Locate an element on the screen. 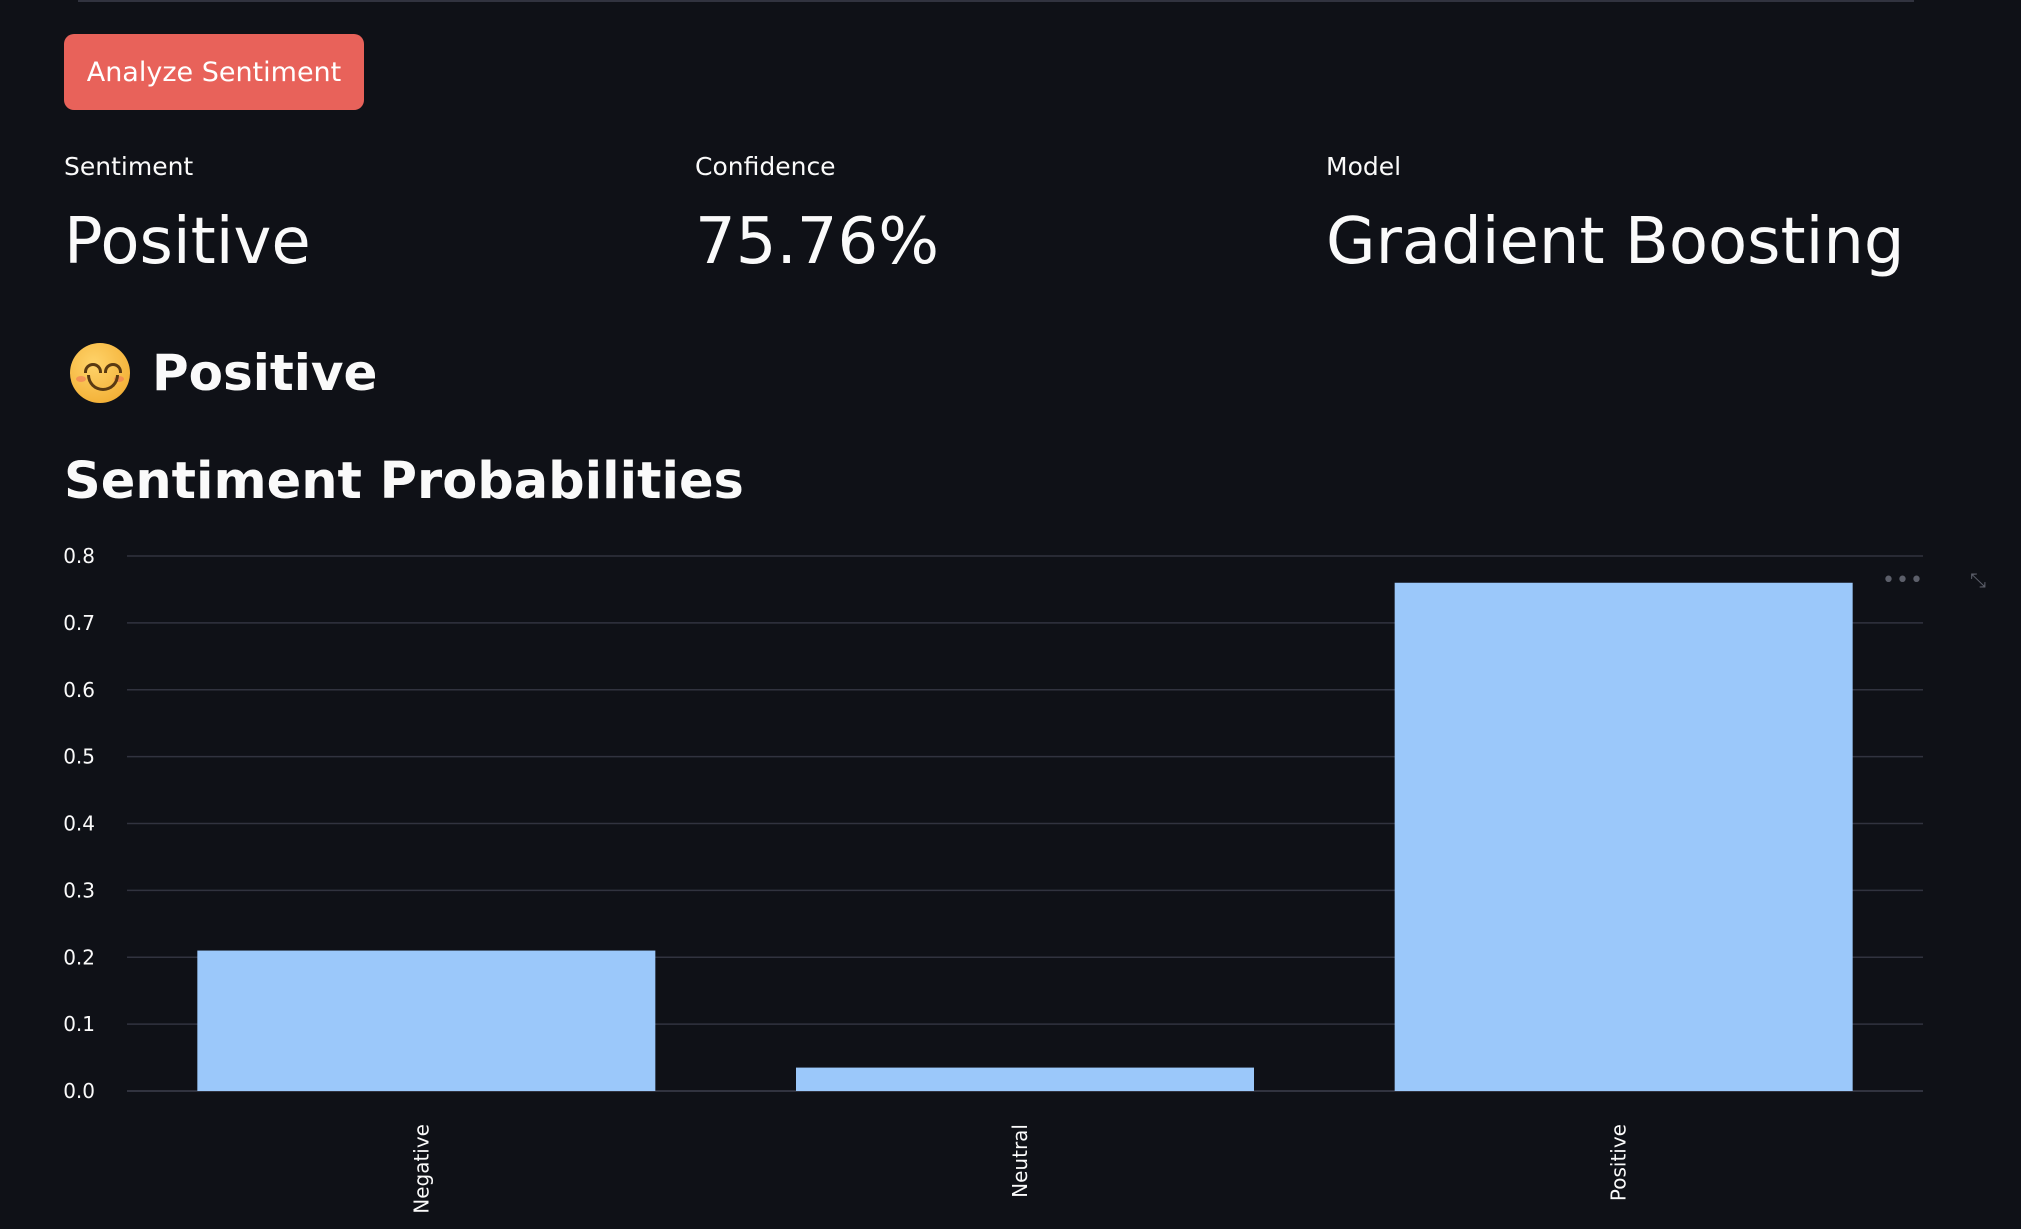  bar-neutral is located at coordinates (1025, 1079).